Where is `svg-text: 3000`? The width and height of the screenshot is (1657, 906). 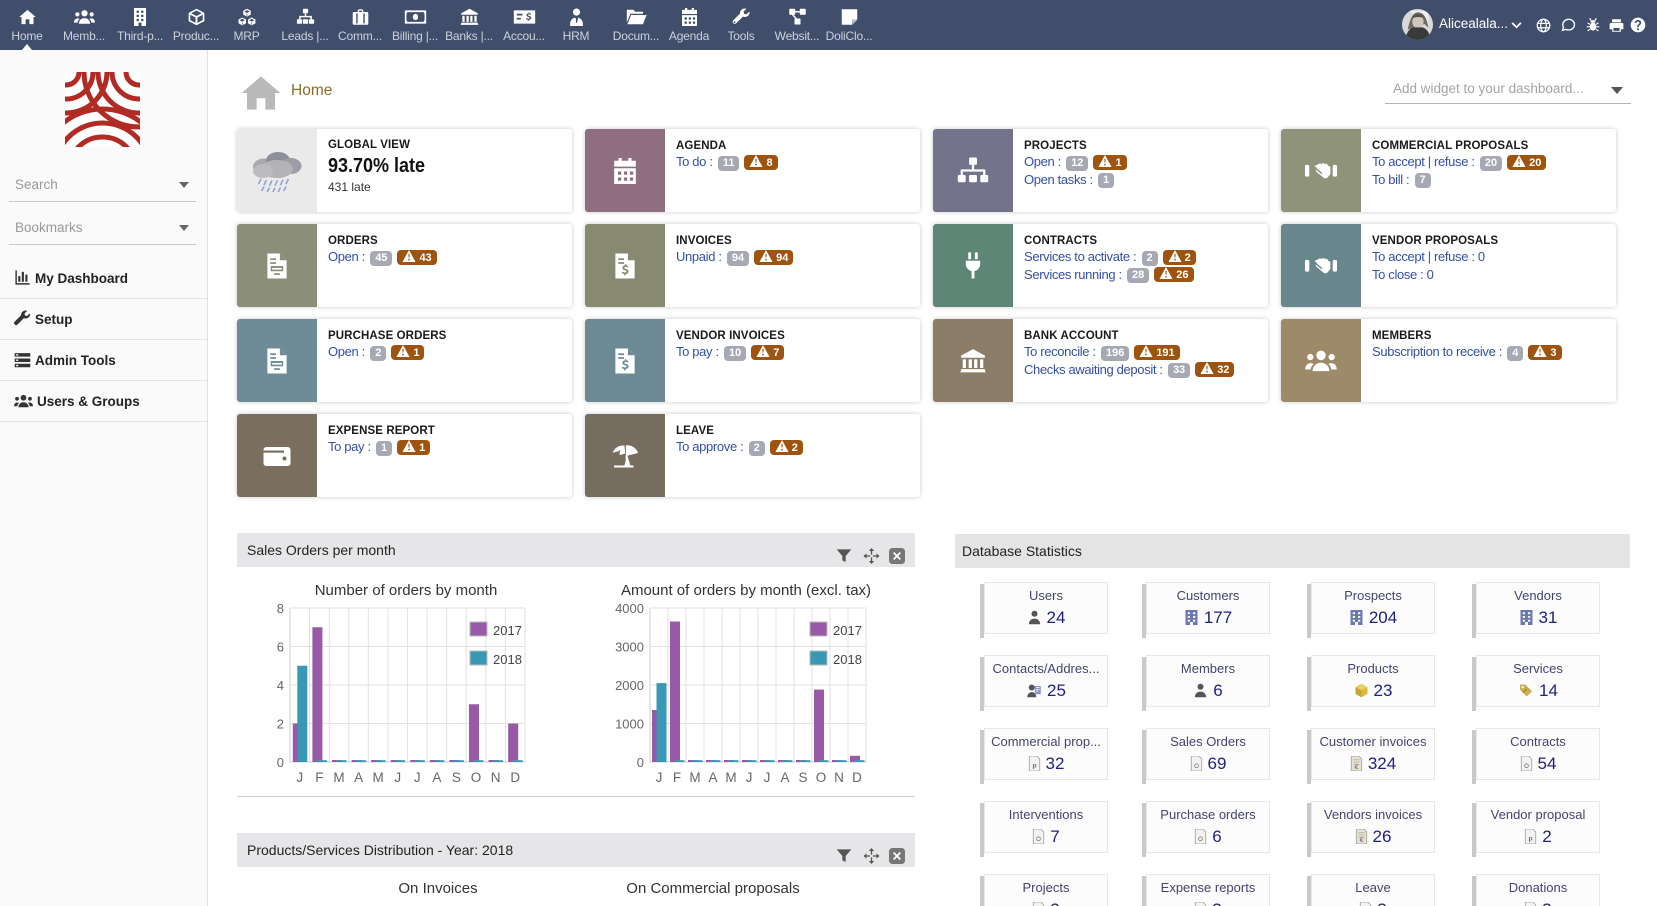
svg-text: 3000 is located at coordinates (629, 647).